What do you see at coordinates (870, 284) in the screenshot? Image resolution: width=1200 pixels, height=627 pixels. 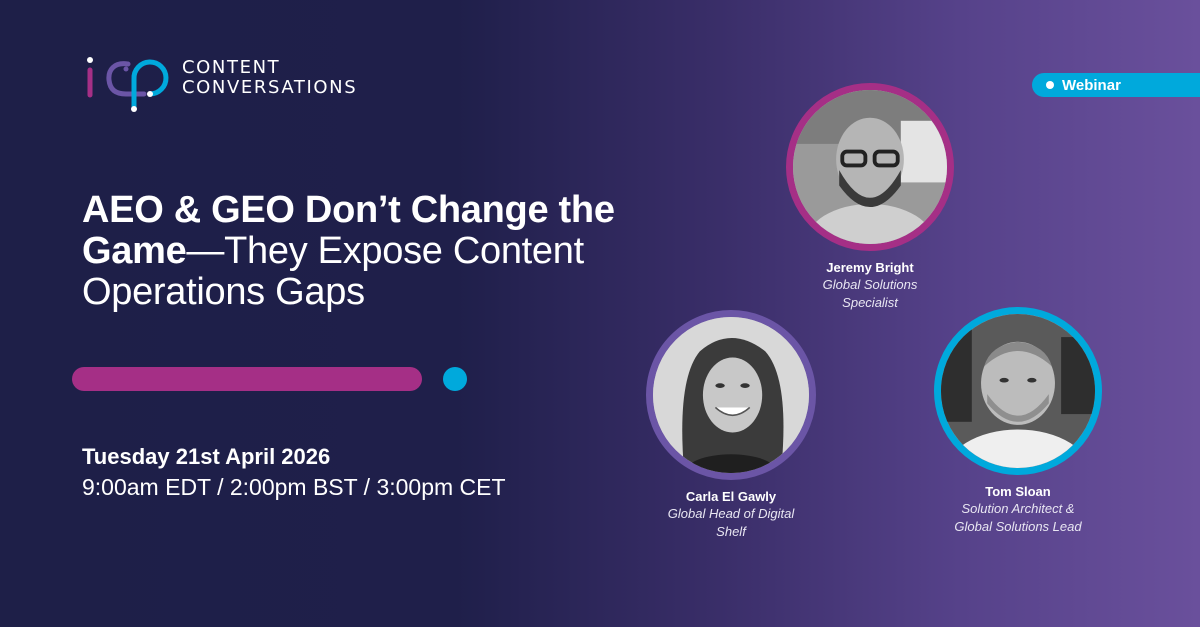 I see `speaker-role-line1: Global Solutions` at bounding box center [870, 284].